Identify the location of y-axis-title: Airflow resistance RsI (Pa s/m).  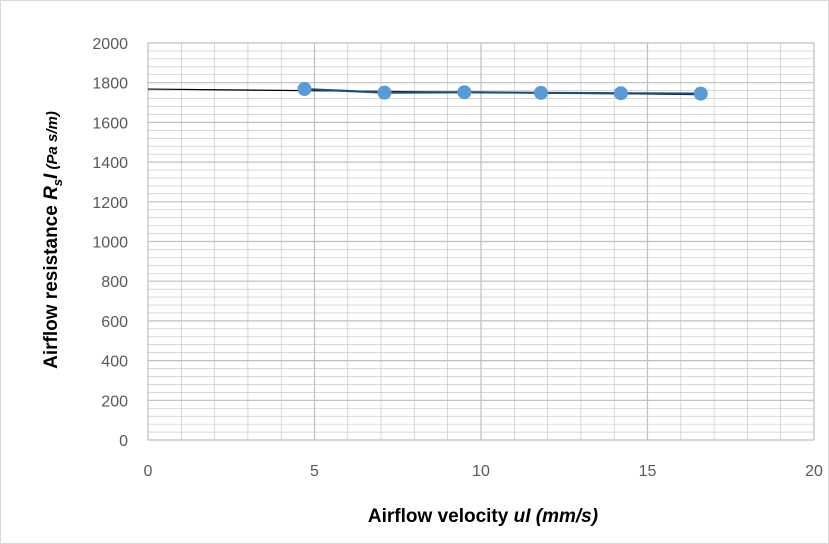
(53, 240).